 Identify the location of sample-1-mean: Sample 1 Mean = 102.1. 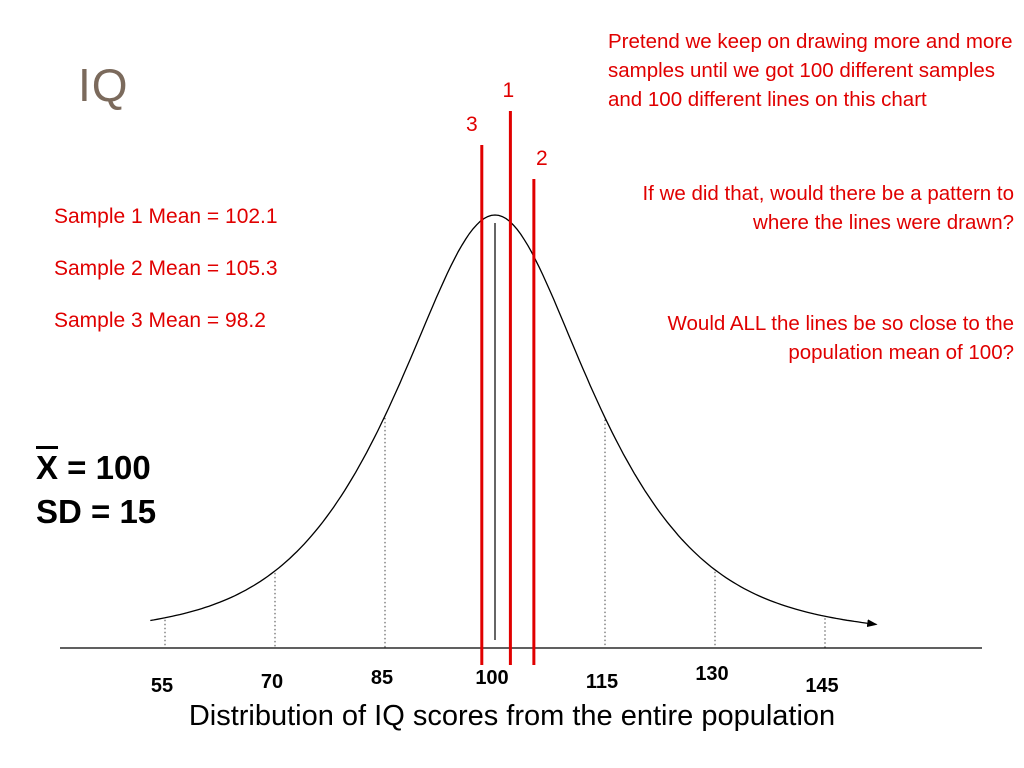
(166, 216).